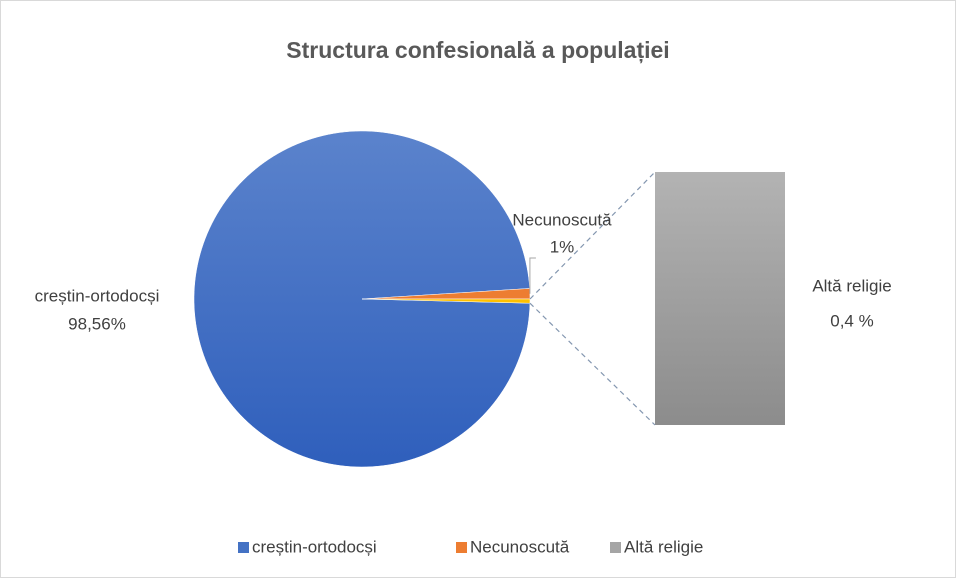  What do you see at coordinates (446, 301) in the screenshot?
I see `pie-slice` at bounding box center [446, 301].